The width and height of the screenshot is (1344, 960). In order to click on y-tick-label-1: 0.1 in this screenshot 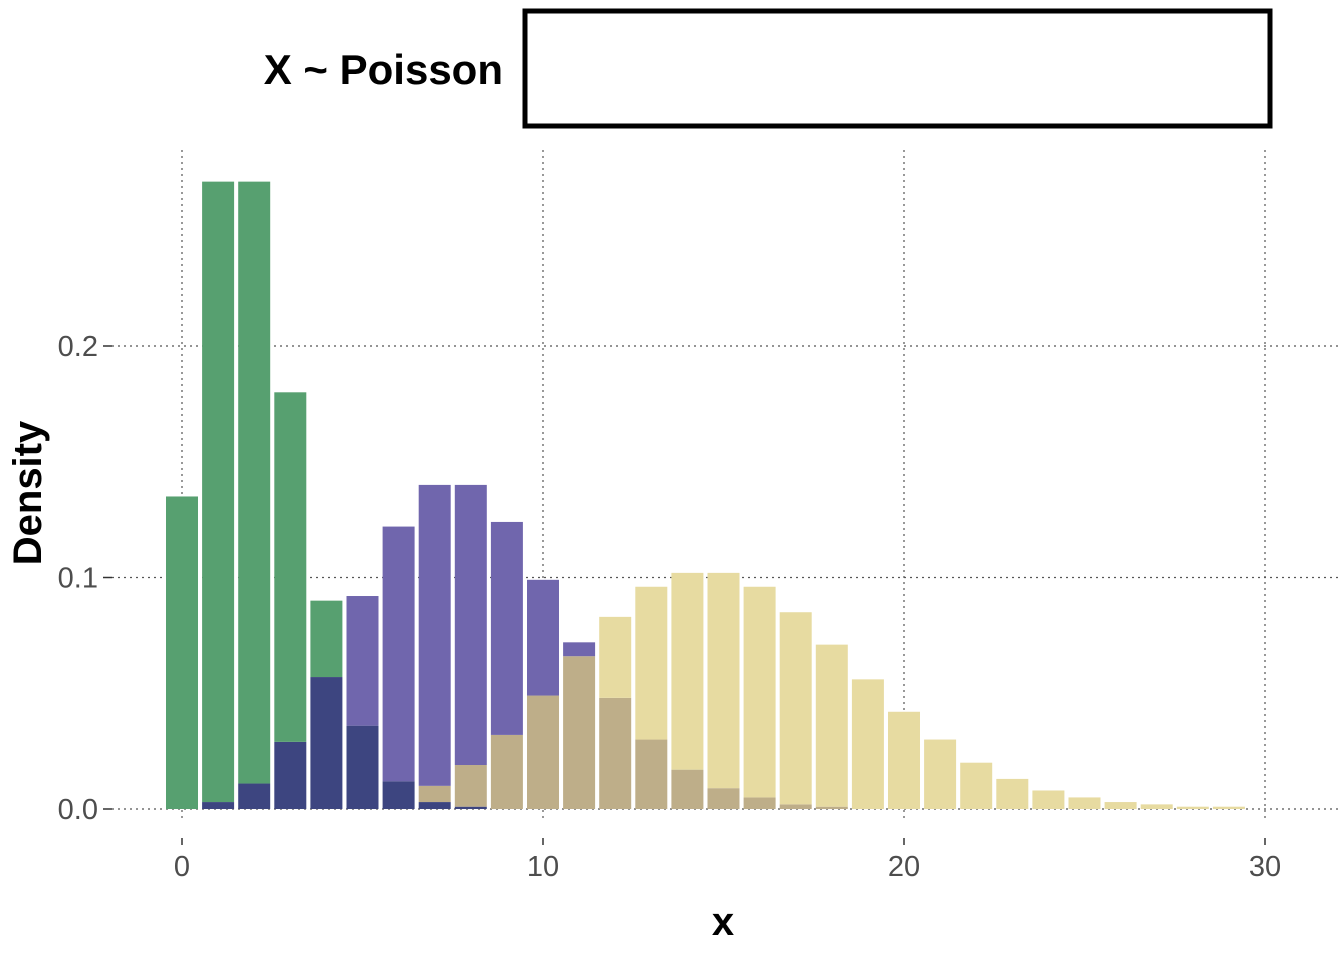, I will do `click(78, 579)`.